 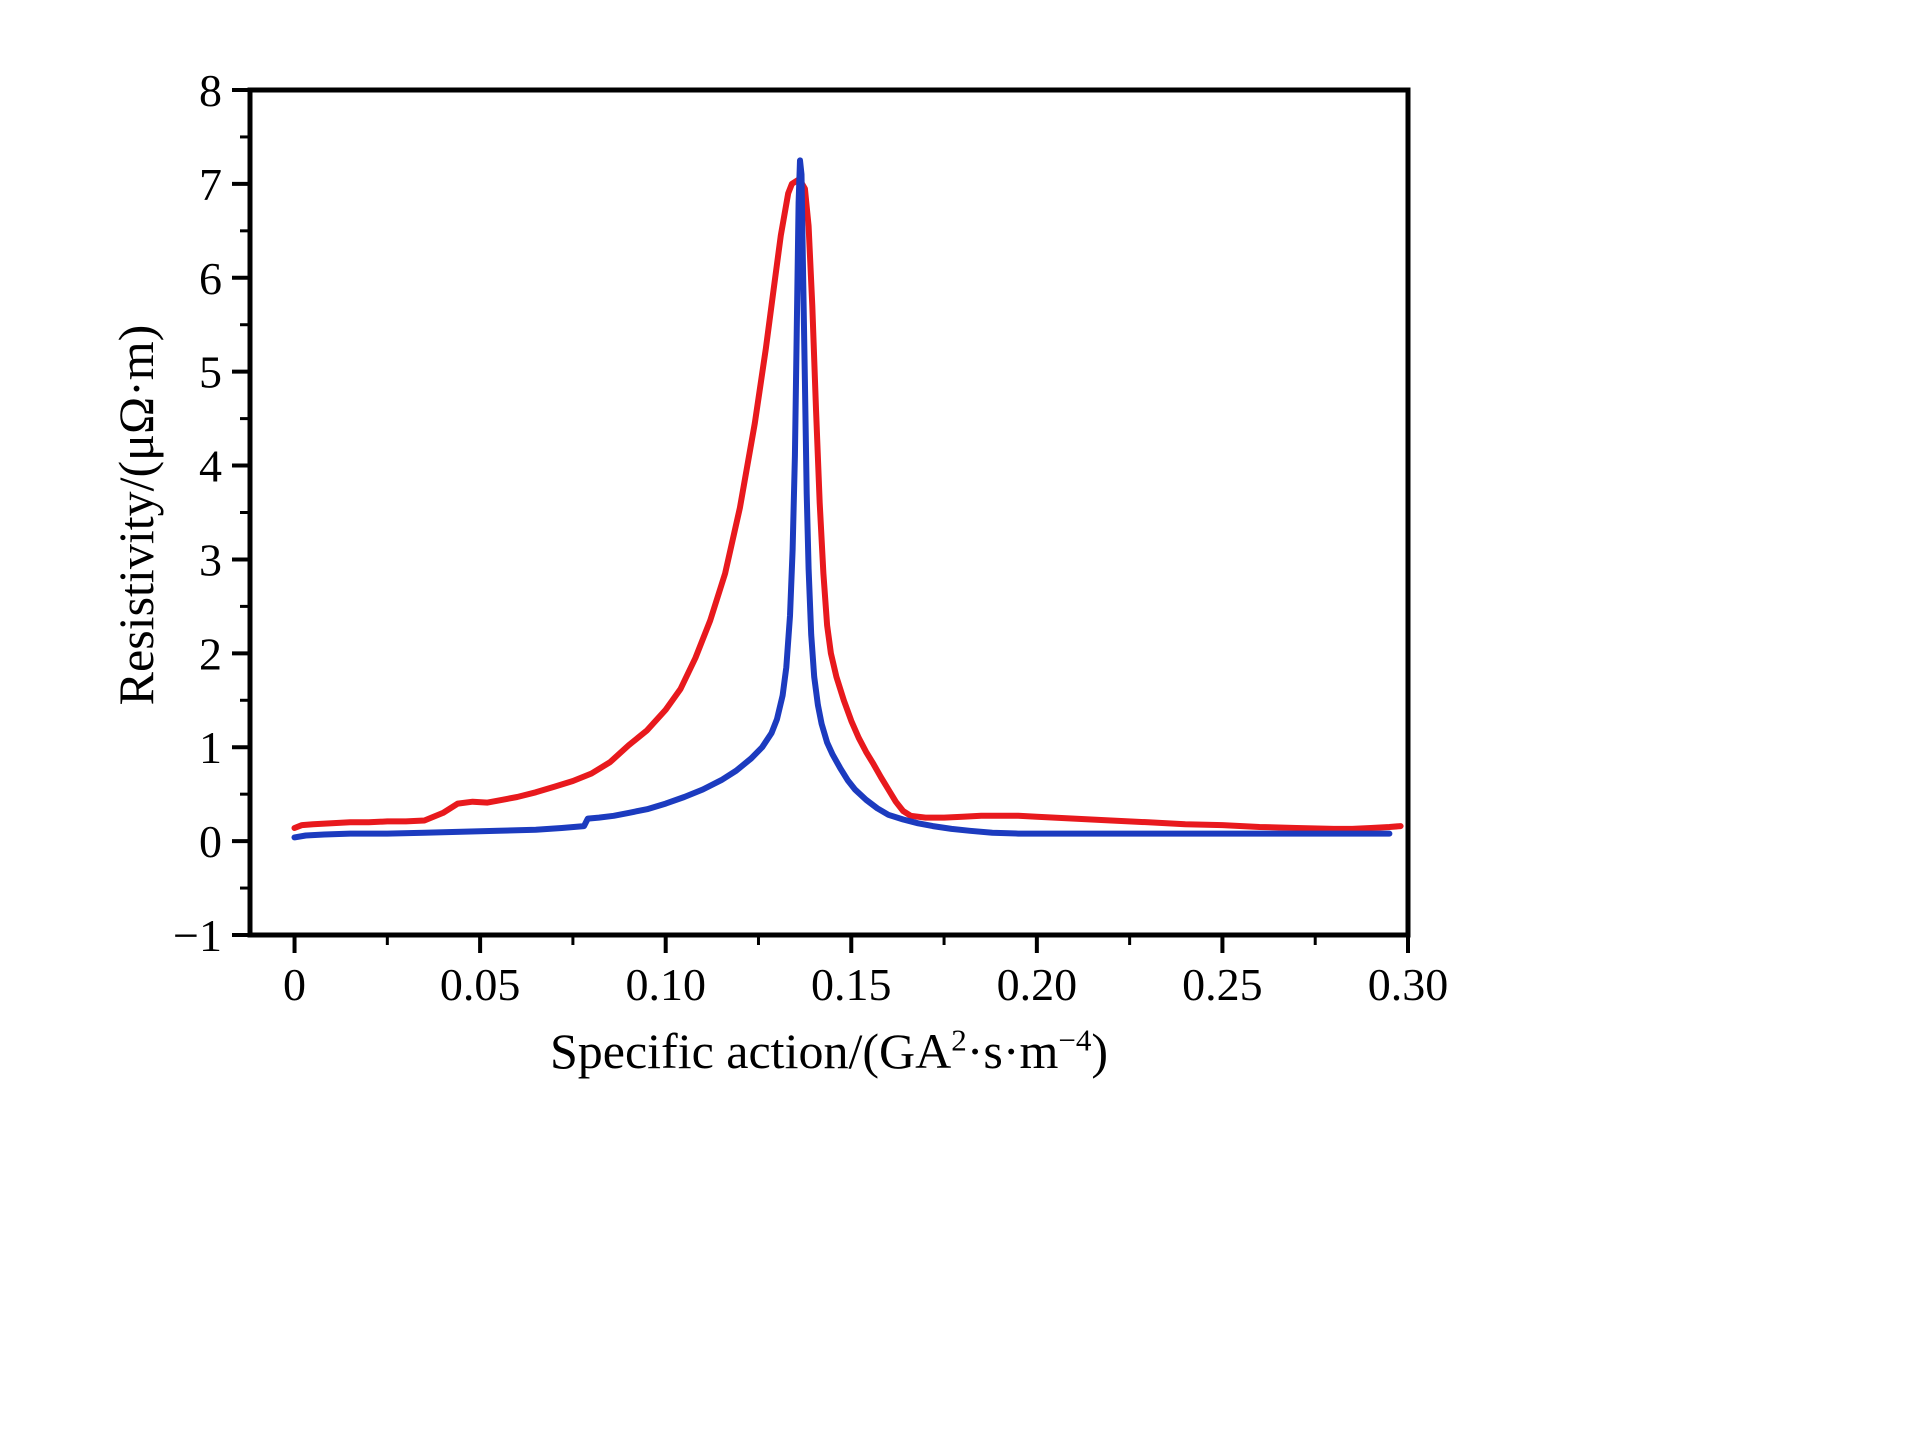 I want to click on y-axis-title: Resistivity/(μΩ·m), so click(x=136, y=515).